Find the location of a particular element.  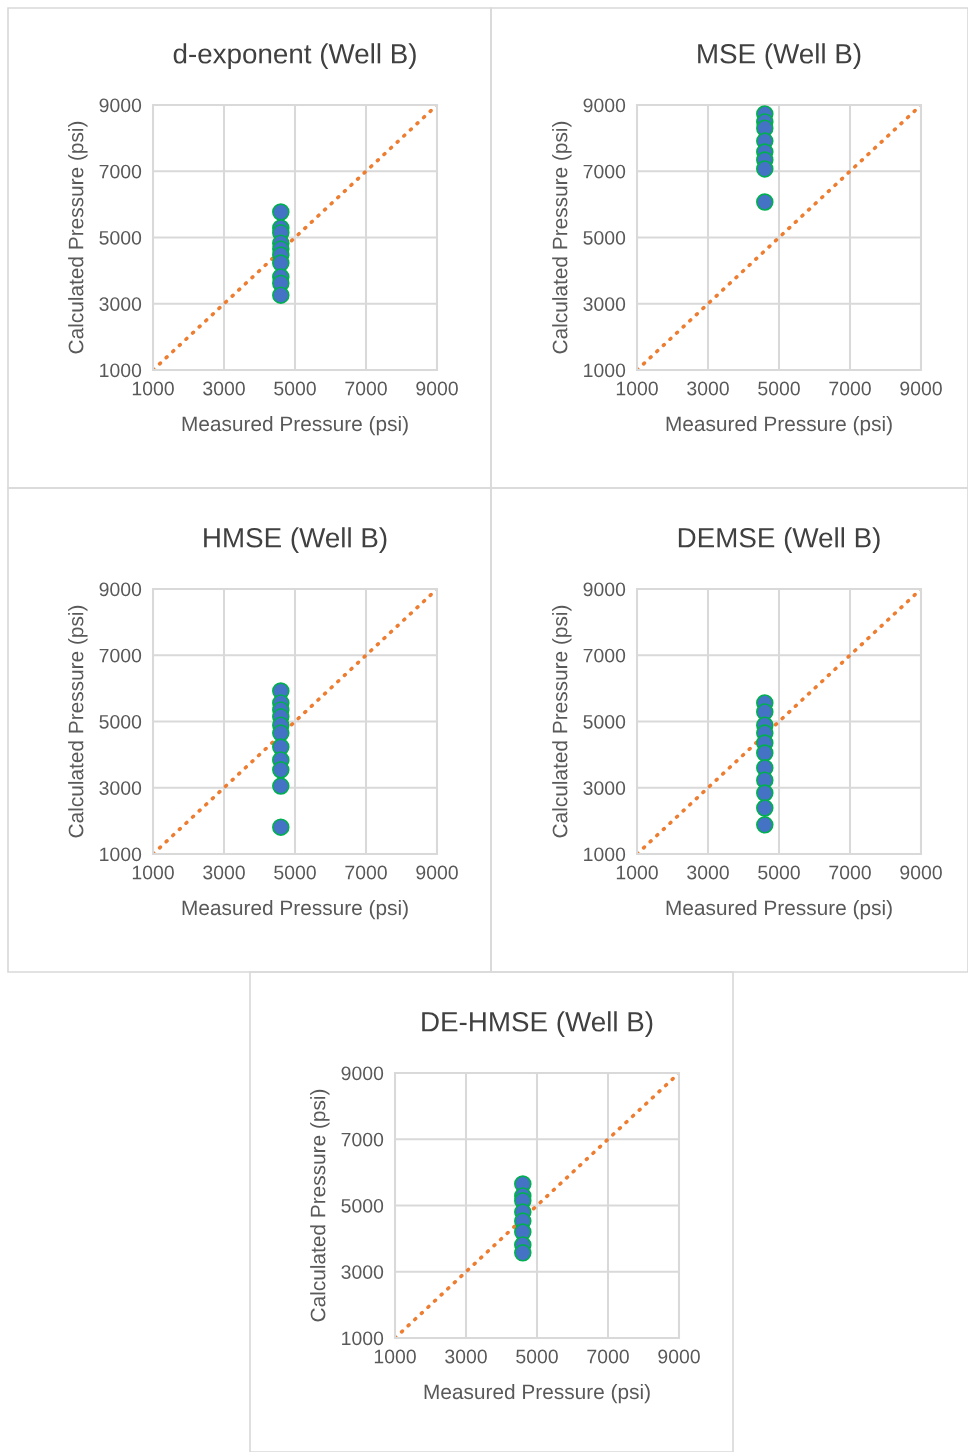

chart-title: DE-HMSE (Well B) is located at coordinates (537, 1024).